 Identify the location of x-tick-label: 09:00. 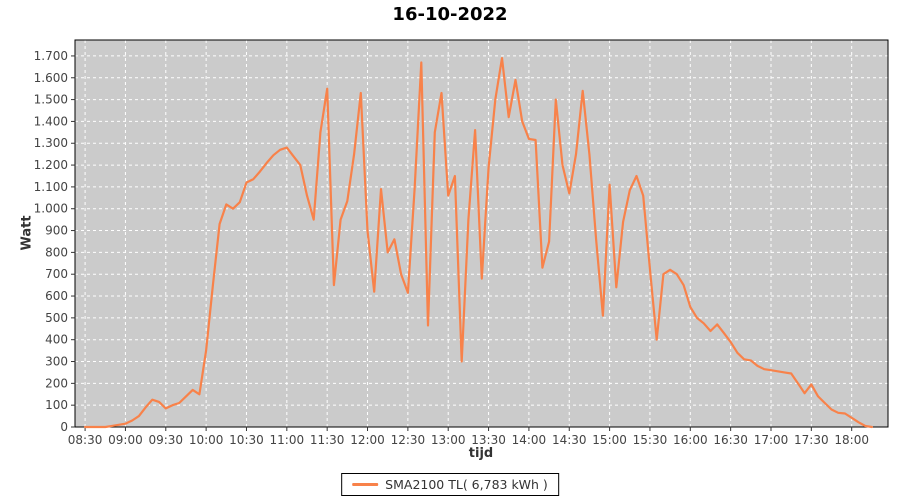
(125, 440).